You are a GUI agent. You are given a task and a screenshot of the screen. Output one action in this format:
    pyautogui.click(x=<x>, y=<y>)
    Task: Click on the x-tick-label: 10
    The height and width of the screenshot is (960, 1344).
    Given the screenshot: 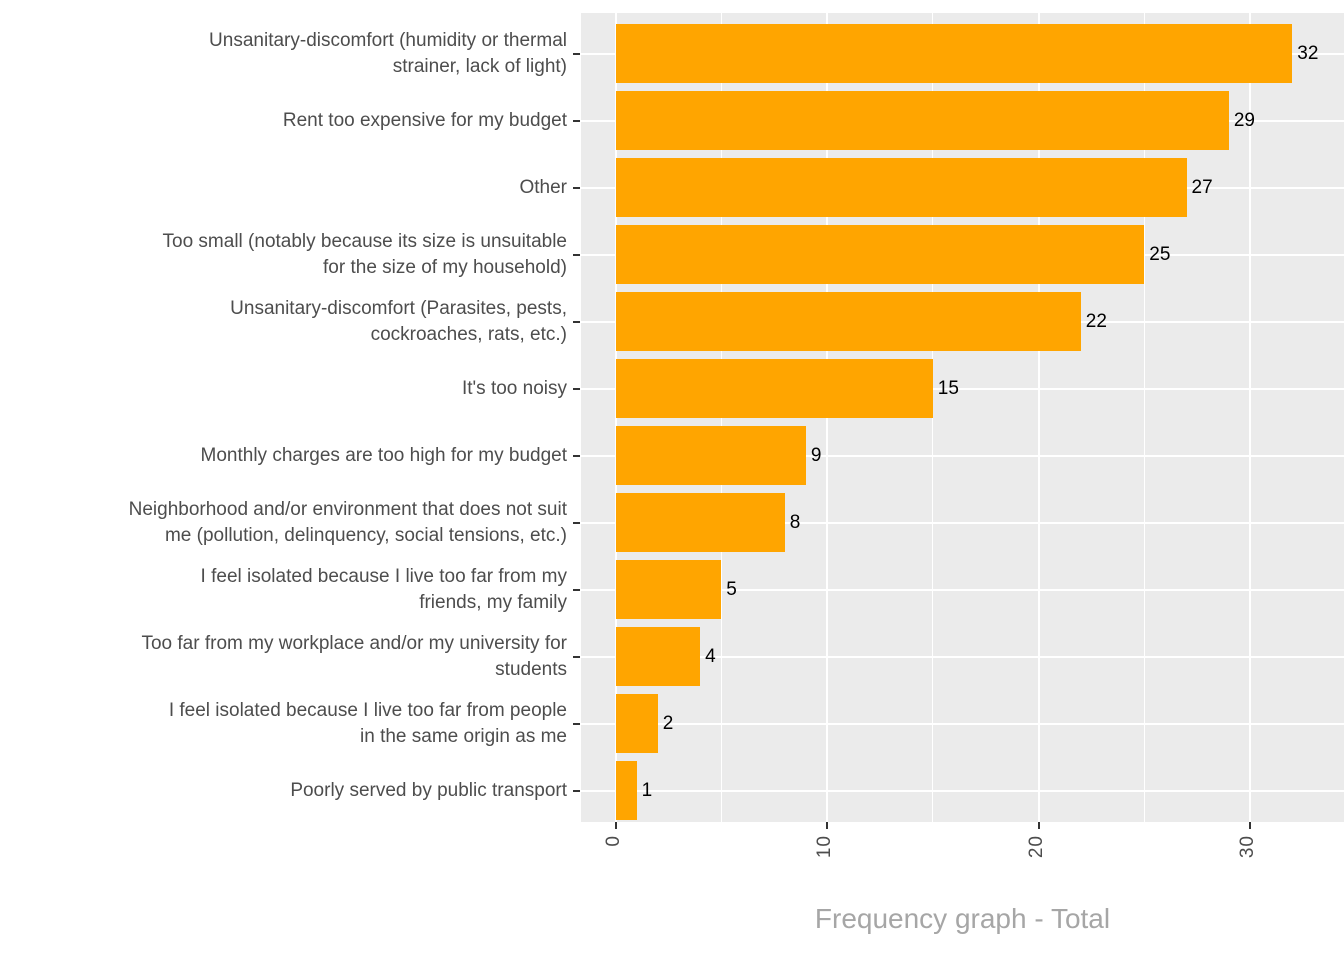 What is the action you would take?
    pyautogui.click(x=824, y=847)
    